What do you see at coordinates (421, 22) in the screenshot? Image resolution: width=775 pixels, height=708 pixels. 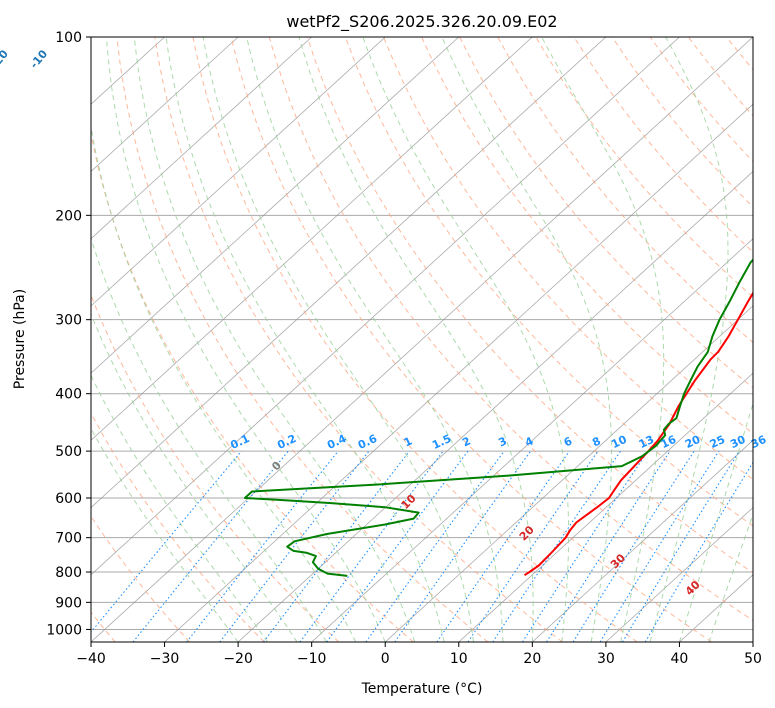 I see `chart-title: wetPf2_S206.2025.326.20.09.E02` at bounding box center [421, 22].